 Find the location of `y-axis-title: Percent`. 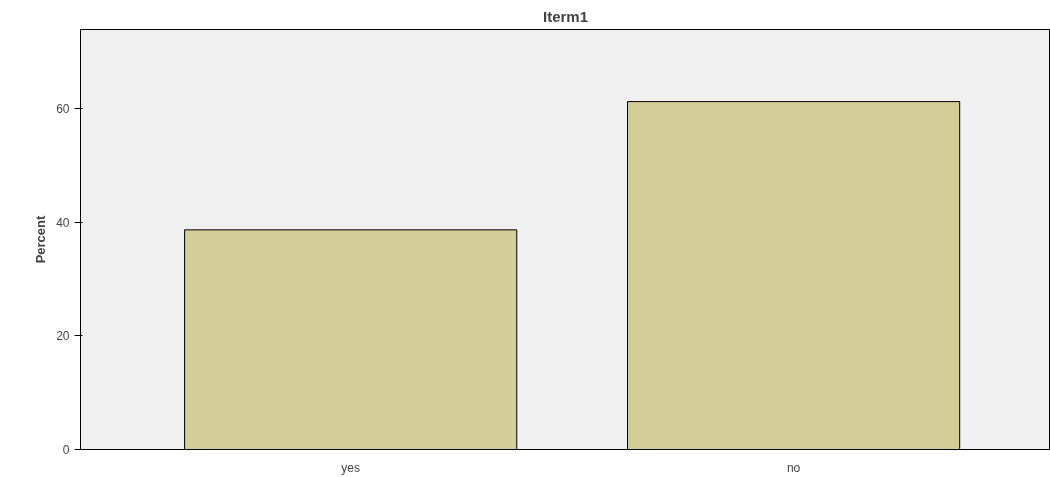

y-axis-title: Percent is located at coordinates (41, 239).